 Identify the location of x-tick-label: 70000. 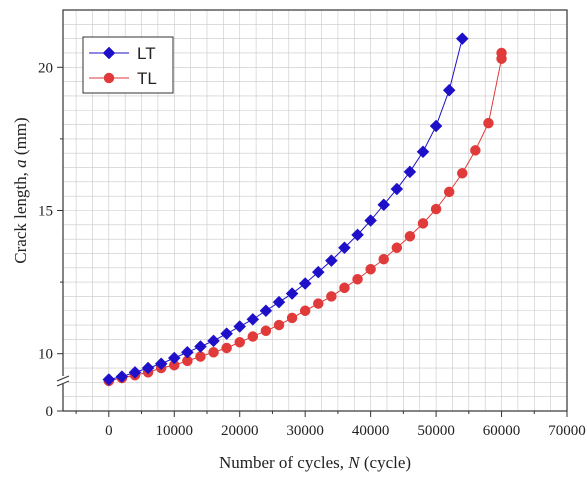
(567, 431).